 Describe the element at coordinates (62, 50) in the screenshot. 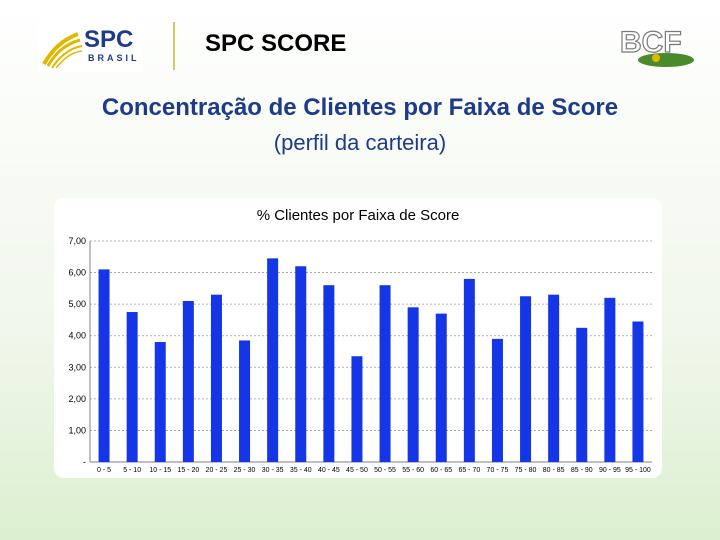

I see `spc-swoosh-icon` at that location.